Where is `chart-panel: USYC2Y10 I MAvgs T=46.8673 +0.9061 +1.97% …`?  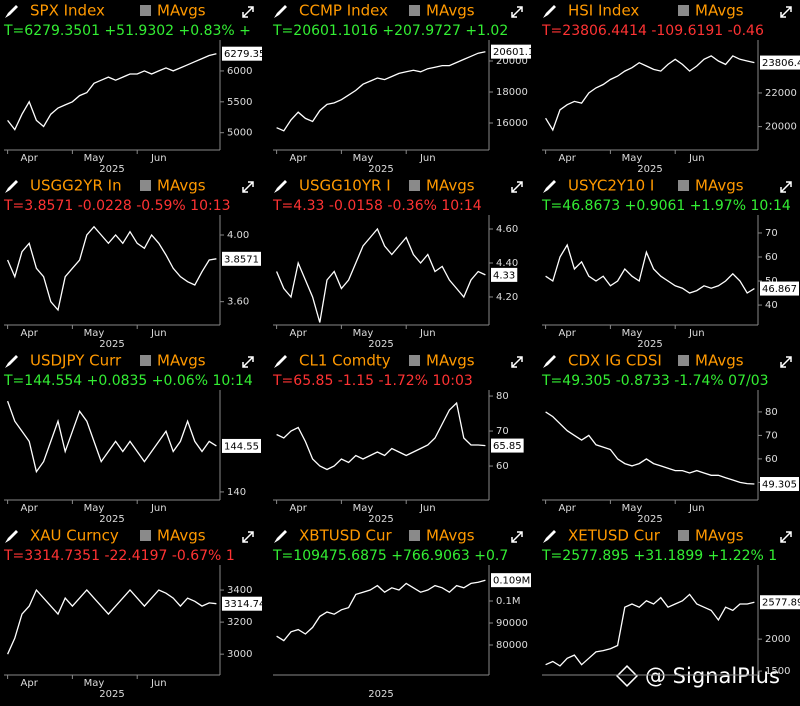
chart-panel: USYC2Y10 I MAvgs T=46.8673 +0.9061 +1.97% … is located at coordinates (670, 263).